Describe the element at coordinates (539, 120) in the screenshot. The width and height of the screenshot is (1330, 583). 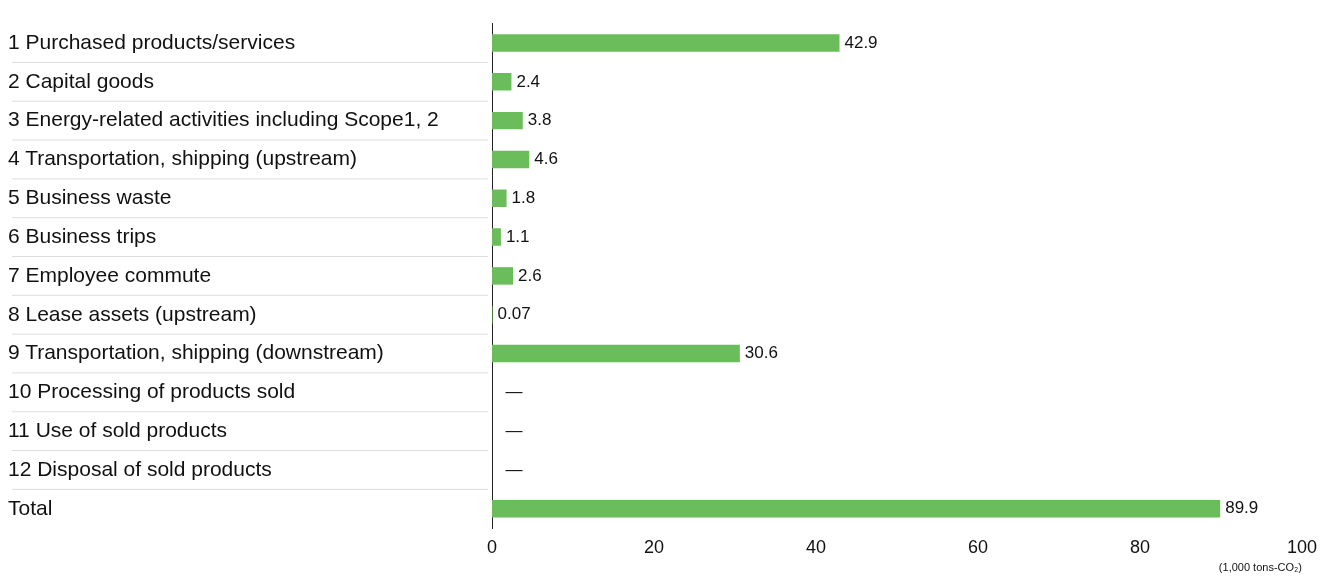
I see `data-label: 3.8` at that location.